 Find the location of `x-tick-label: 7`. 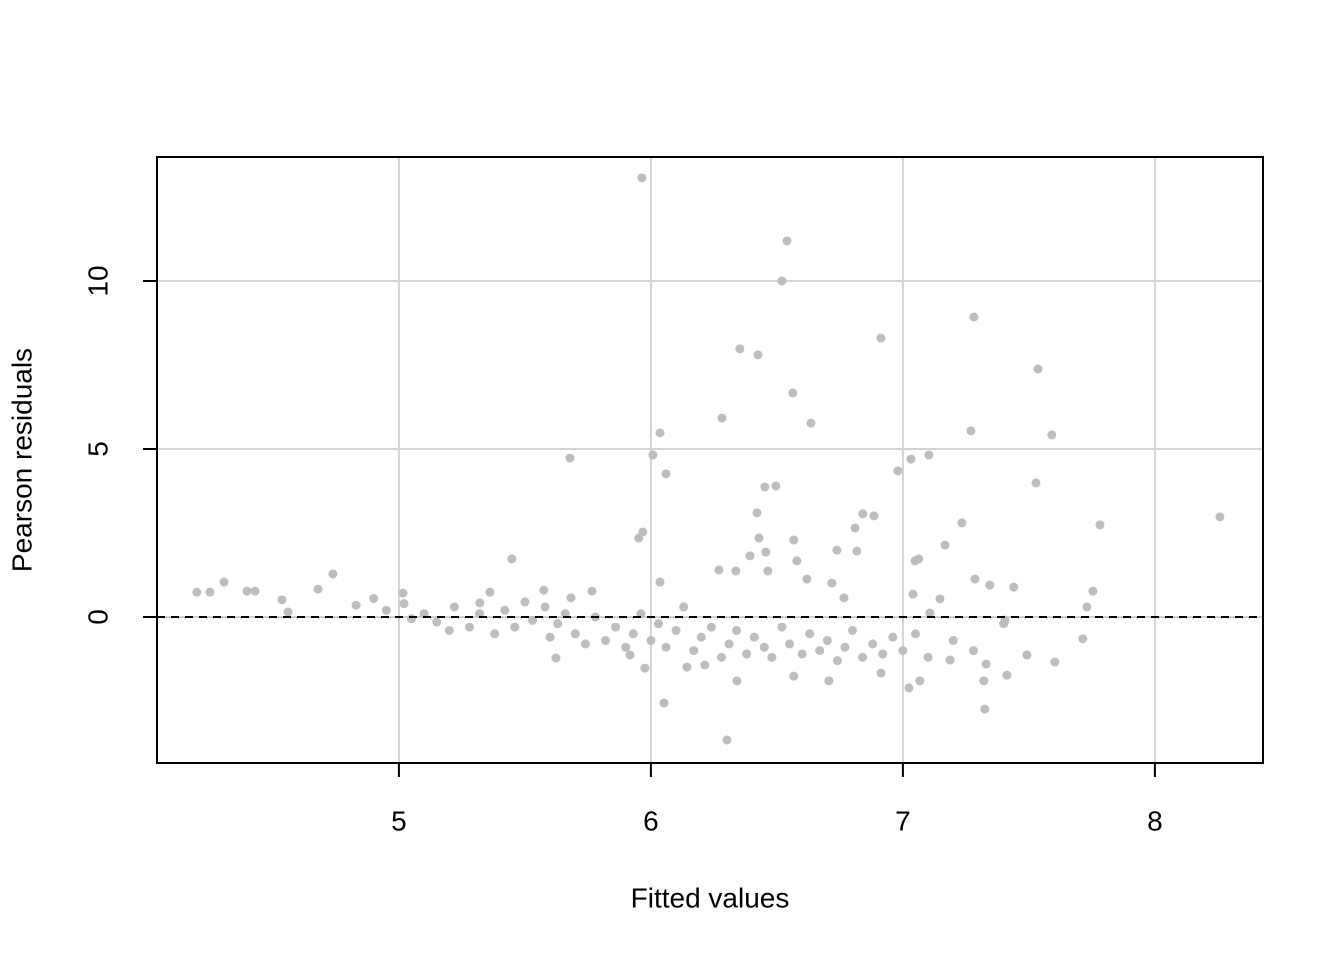

x-tick-label: 7 is located at coordinates (903, 820).